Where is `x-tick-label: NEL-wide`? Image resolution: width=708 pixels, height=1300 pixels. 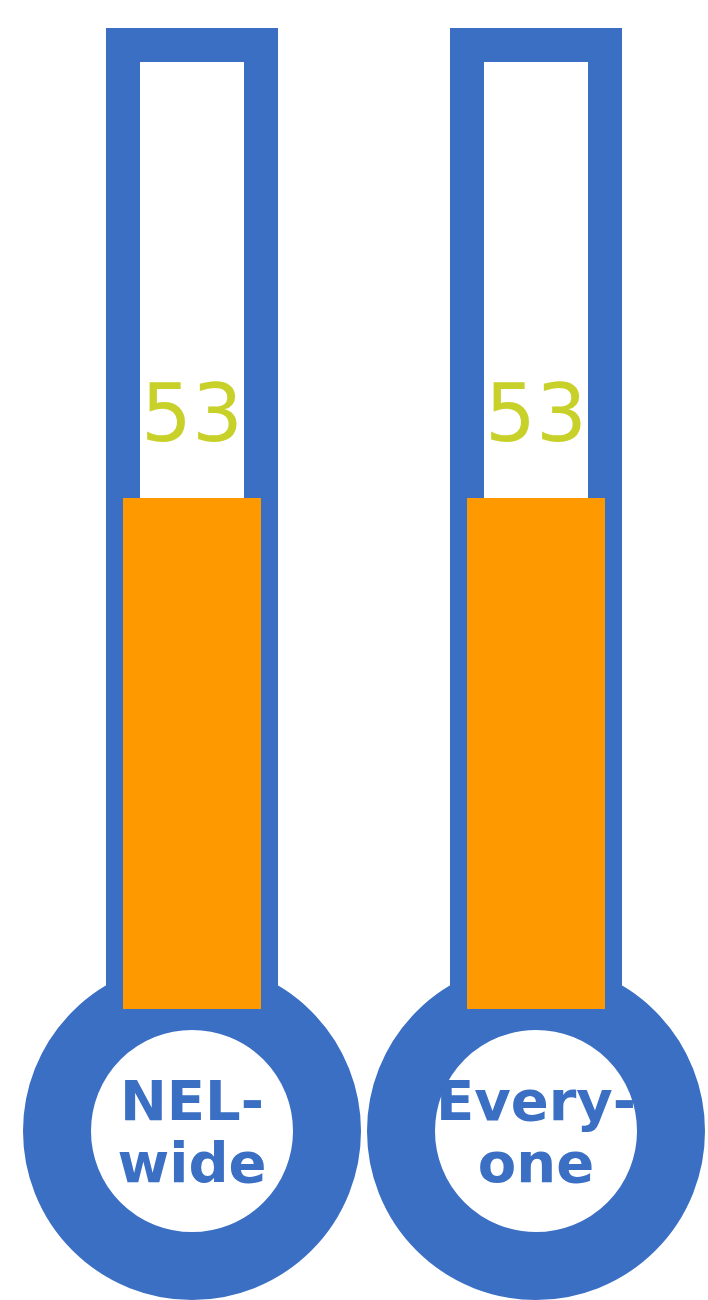
x-tick-label: NEL-wide is located at coordinates (192, 1131).